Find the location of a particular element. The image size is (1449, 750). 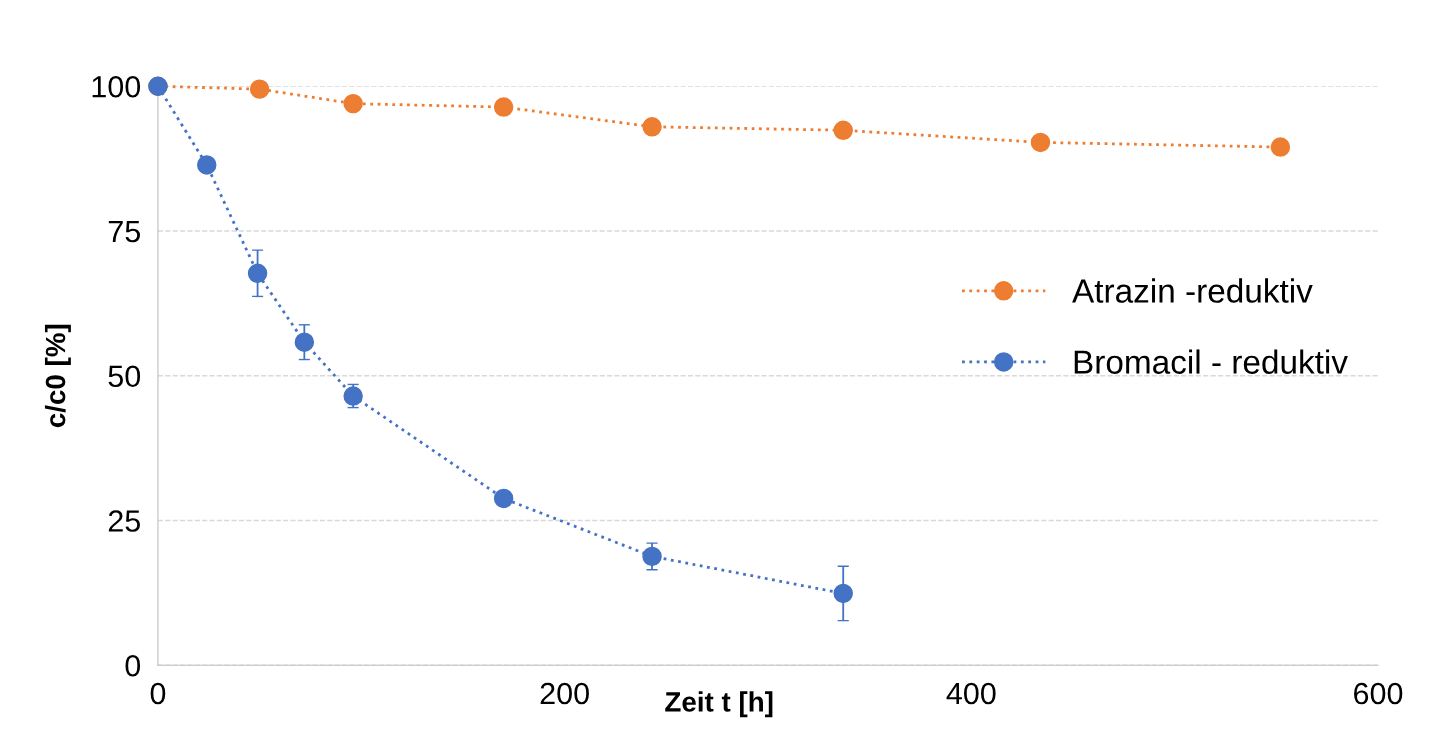

y-tick-label: 75 is located at coordinates (124, 232).